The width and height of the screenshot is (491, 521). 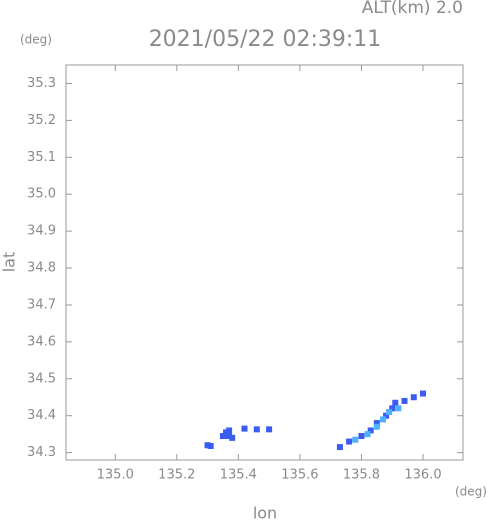 What do you see at coordinates (41, 415) in the screenshot?
I see `y-tick-label: 34.4` at bounding box center [41, 415].